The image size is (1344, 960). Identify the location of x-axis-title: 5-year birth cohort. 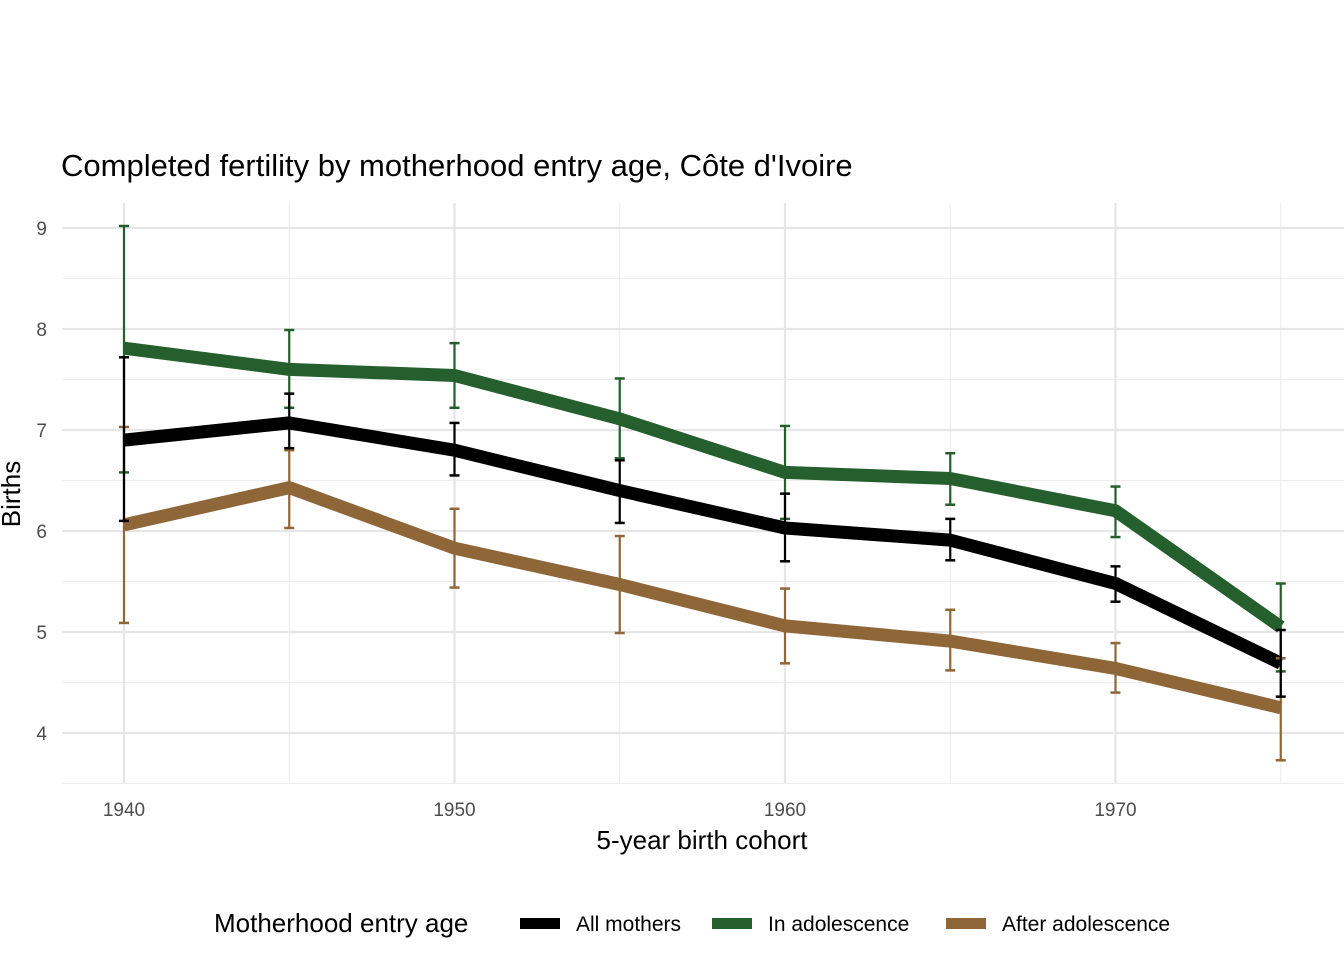
(703, 840).